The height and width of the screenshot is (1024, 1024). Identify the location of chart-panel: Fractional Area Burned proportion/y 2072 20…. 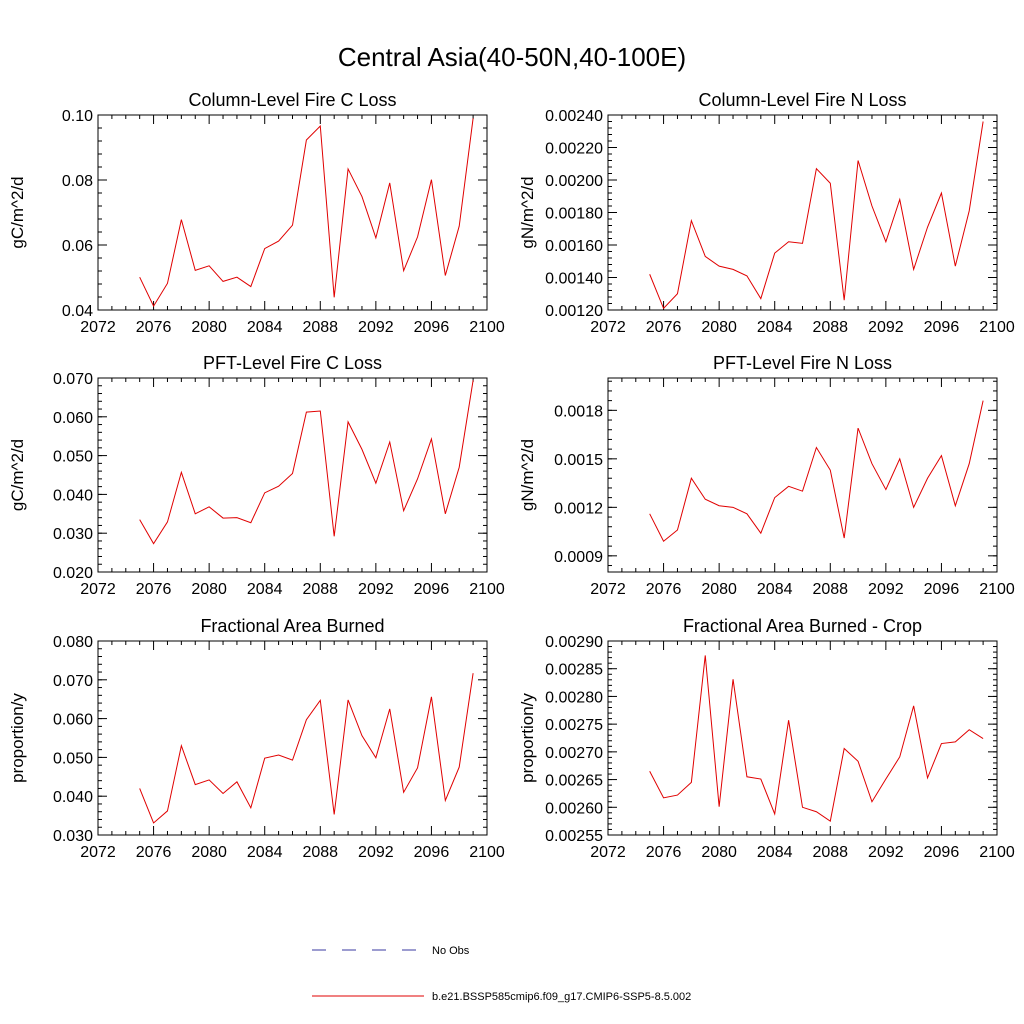
(256, 738).